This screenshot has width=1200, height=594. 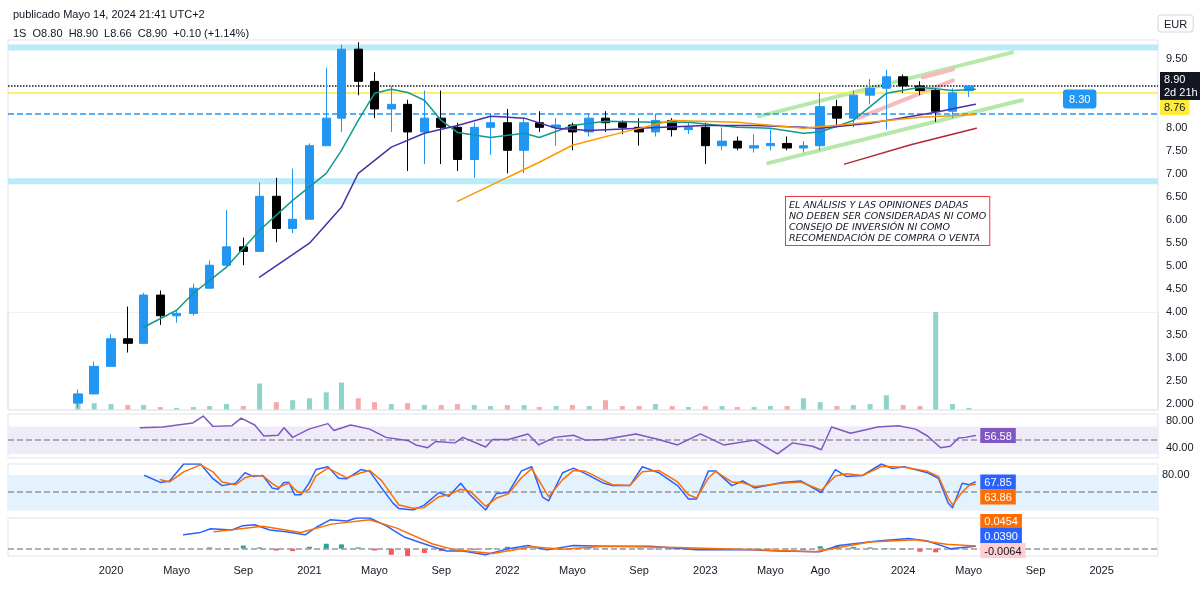 I want to click on y-tick-label: 80.00, so click(x=1180, y=419).